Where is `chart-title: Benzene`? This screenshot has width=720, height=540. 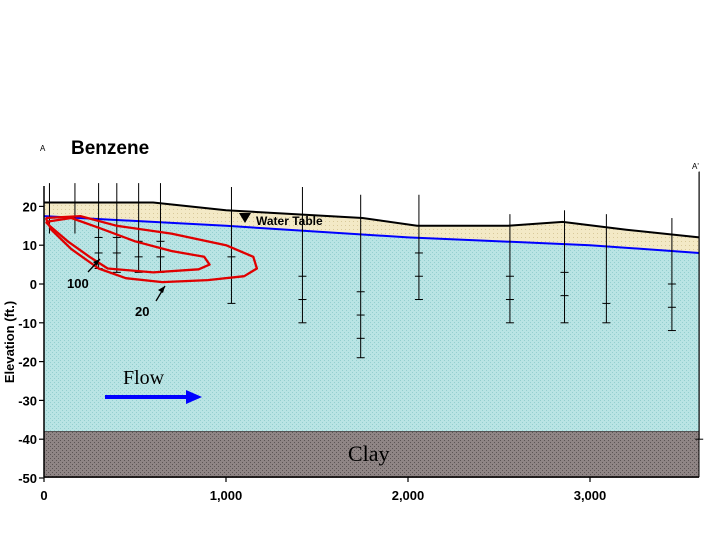
chart-title: Benzene is located at coordinates (110, 148).